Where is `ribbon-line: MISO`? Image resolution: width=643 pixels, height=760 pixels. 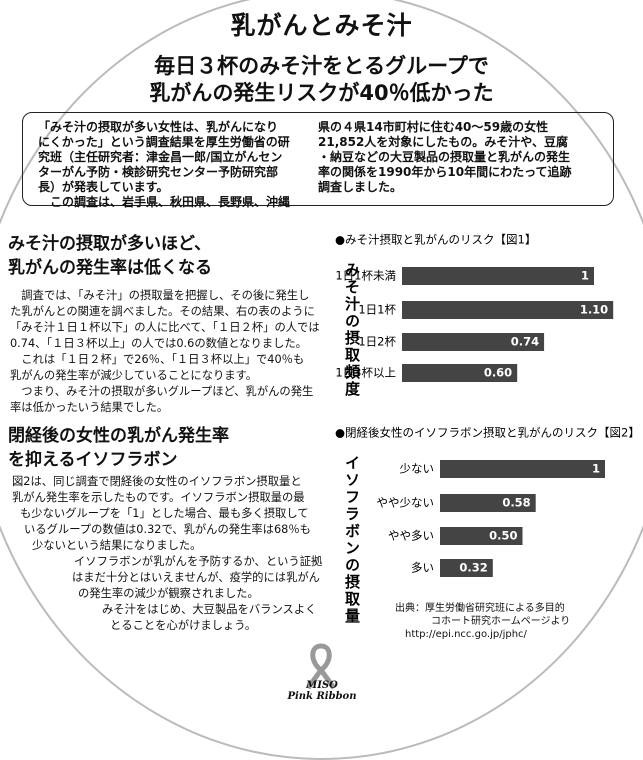 ribbon-line: MISO is located at coordinates (322, 685).